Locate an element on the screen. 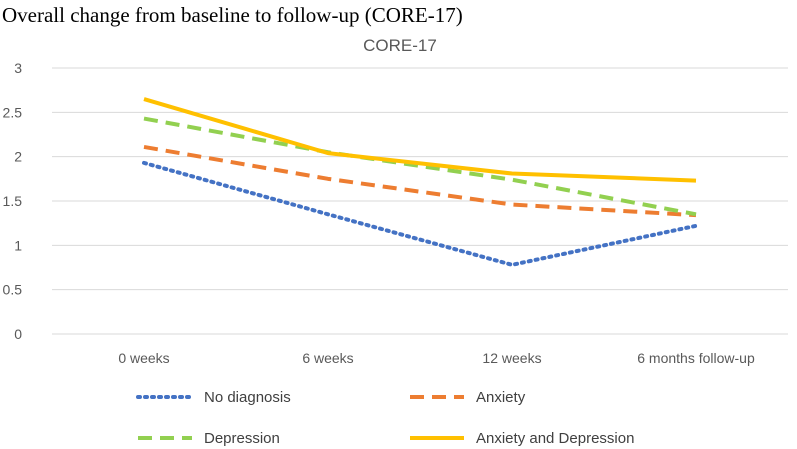 The width and height of the screenshot is (797, 449). legend-item: Depression is located at coordinates (209, 438).